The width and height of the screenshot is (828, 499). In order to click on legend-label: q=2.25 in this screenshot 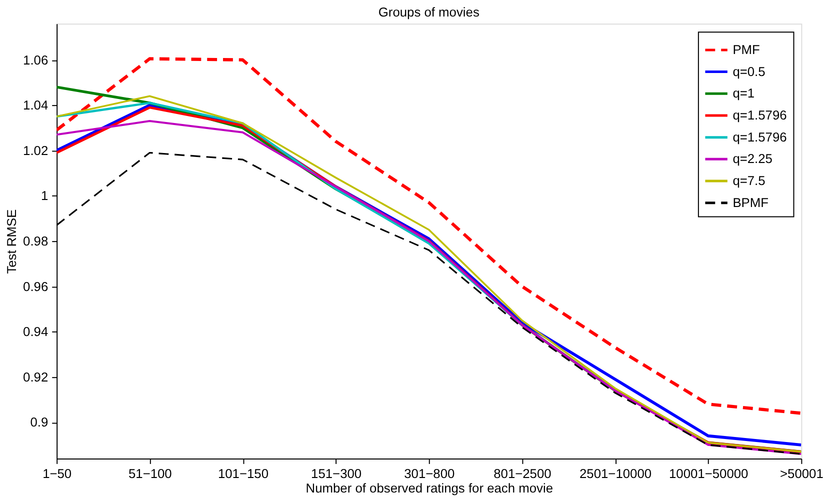, I will do `click(752, 158)`.